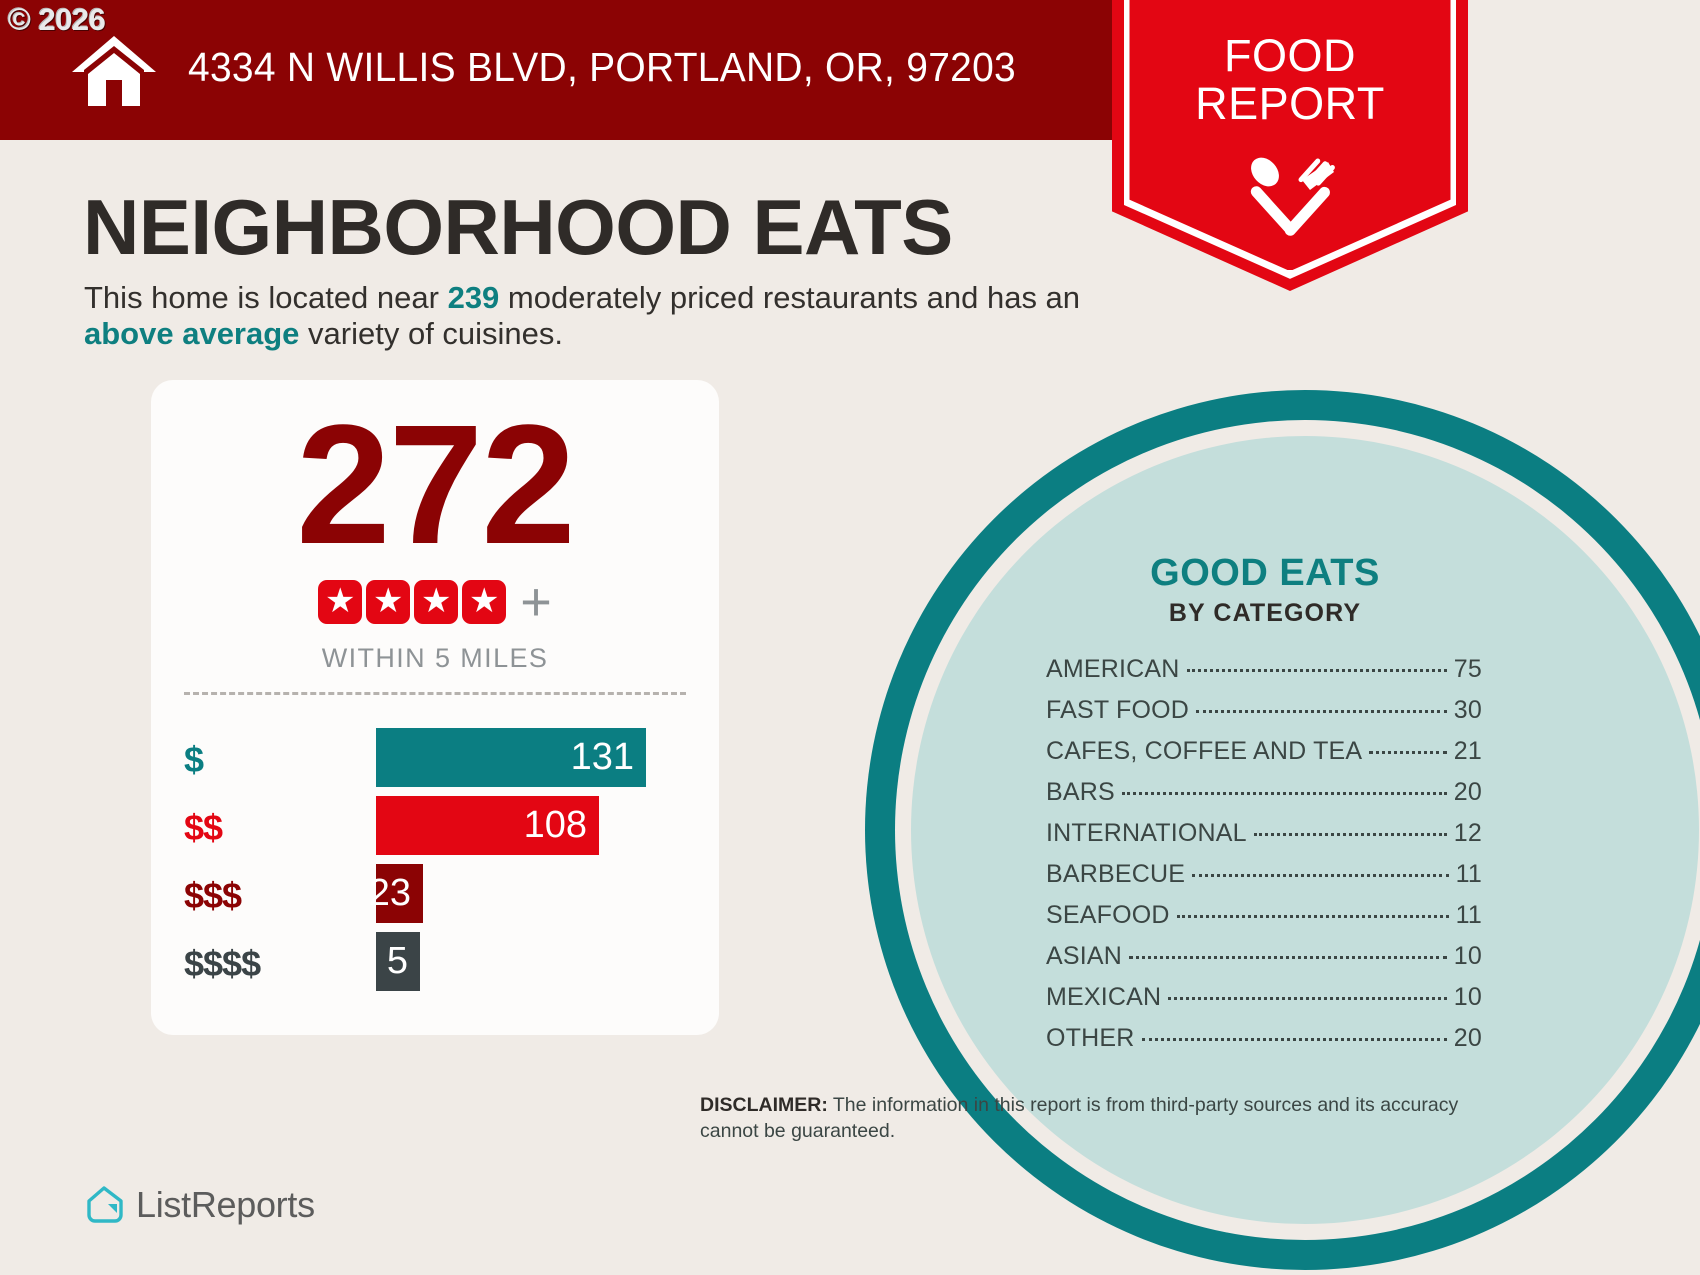  Describe the element at coordinates (1467, 833) in the screenshot. I see `category-value: 12` at that location.